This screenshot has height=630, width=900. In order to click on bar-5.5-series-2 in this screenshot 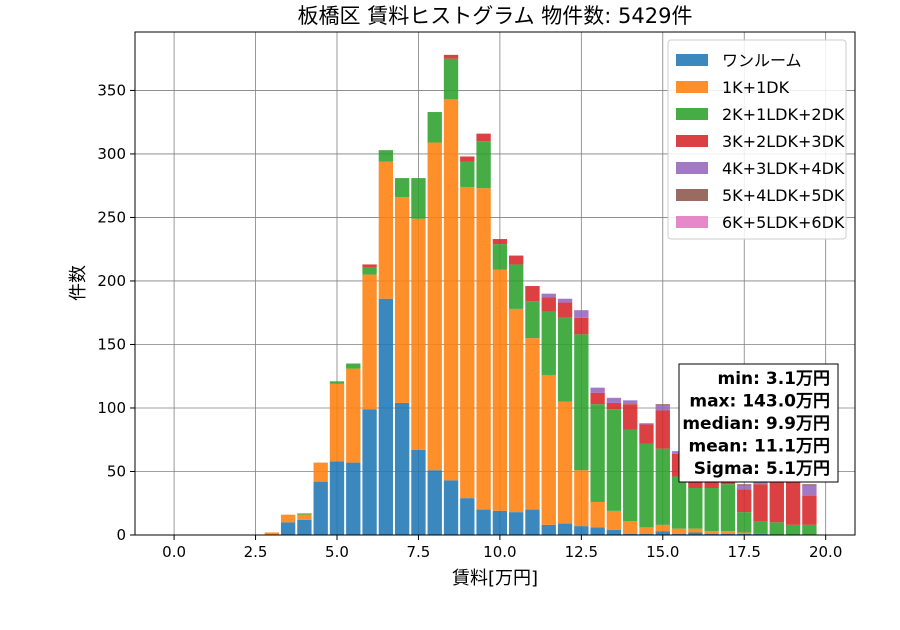, I will do `click(353, 366)`.